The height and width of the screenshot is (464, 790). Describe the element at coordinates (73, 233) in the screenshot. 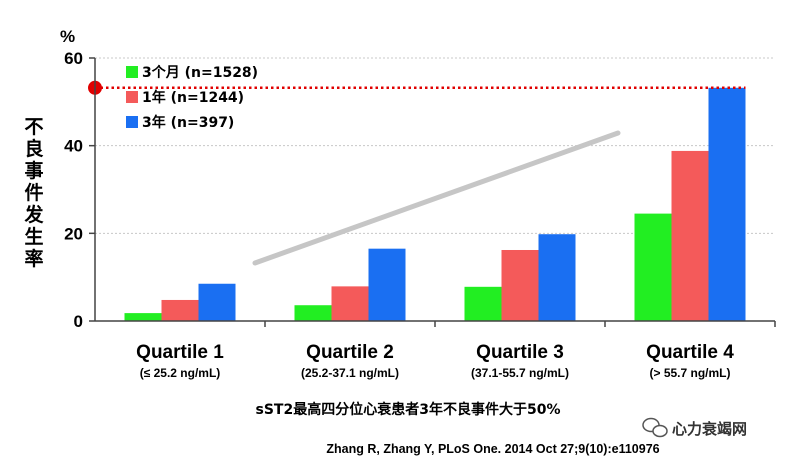

I see `y-tick-label: 20` at that location.